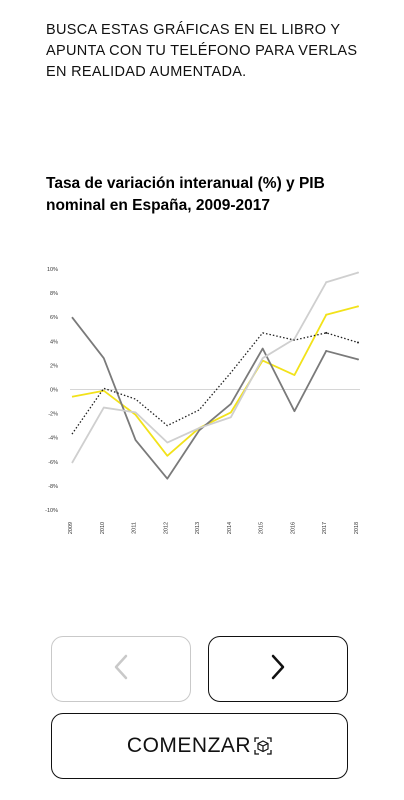 The height and width of the screenshot is (800, 404). I want to click on x-tick-label: 2010, so click(103, 528).